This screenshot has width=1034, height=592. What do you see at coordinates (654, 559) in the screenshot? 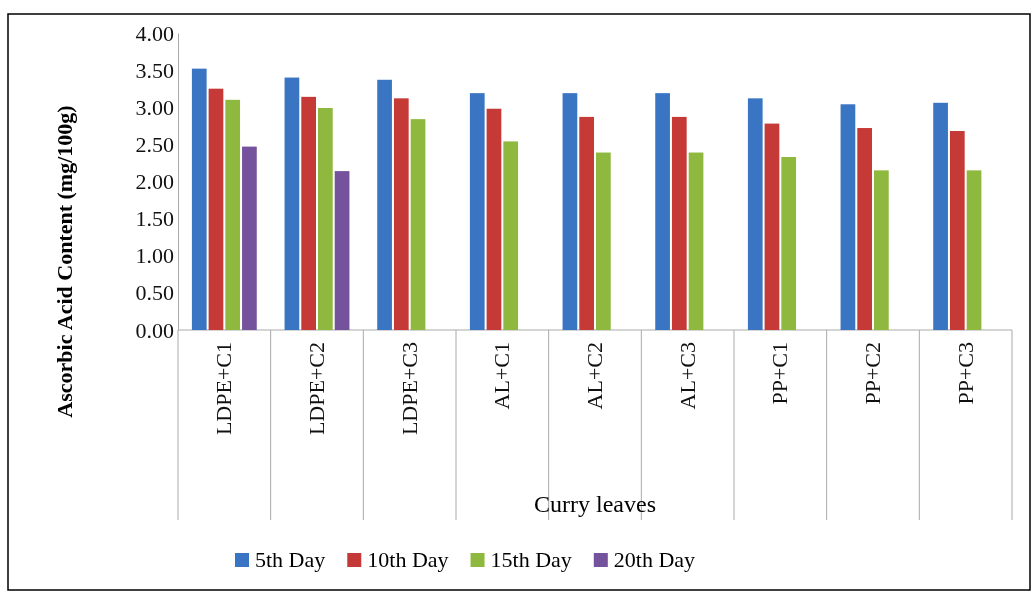
I see `legend-label: 20th Day` at bounding box center [654, 559].